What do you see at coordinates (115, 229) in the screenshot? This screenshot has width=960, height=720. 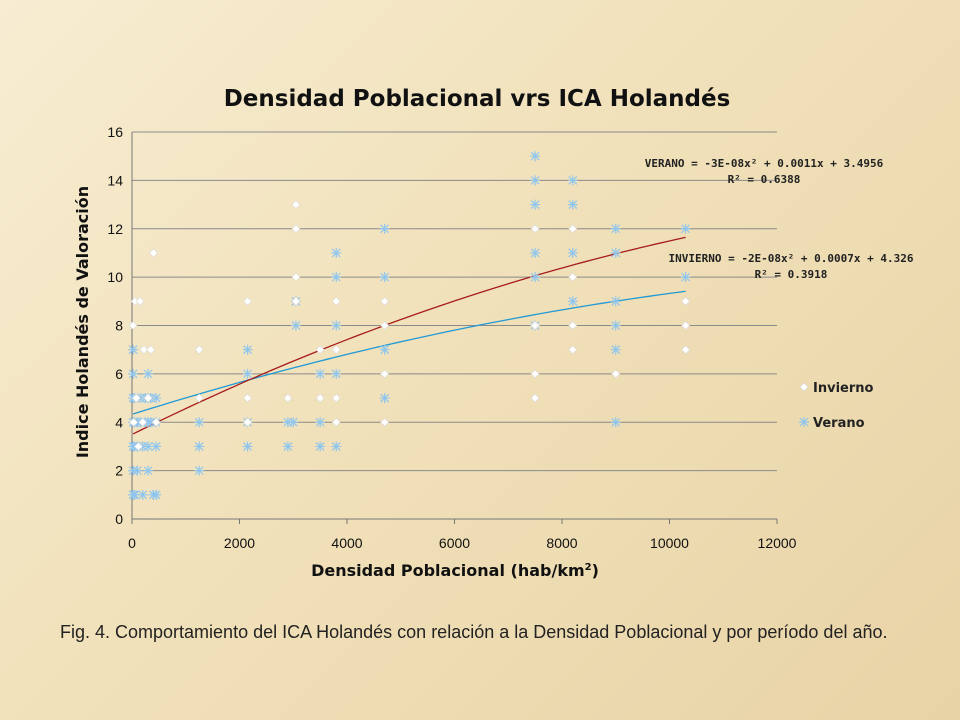 I see `y-tick-label: 12` at bounding box center [115, 229].